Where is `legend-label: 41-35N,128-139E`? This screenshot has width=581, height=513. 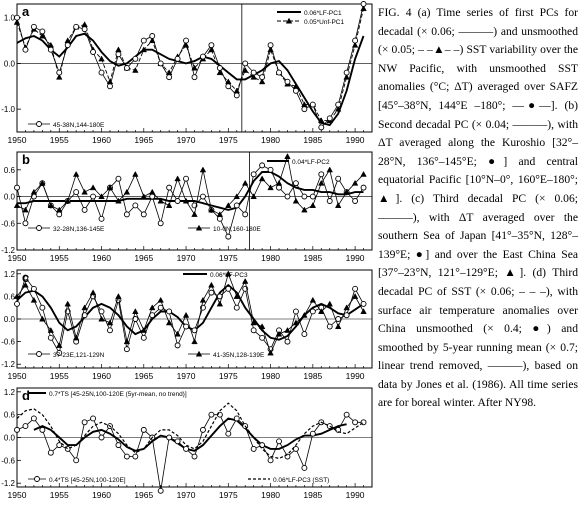
legend-label: 41-35N,128-139E is located at coordinates (239, 355).